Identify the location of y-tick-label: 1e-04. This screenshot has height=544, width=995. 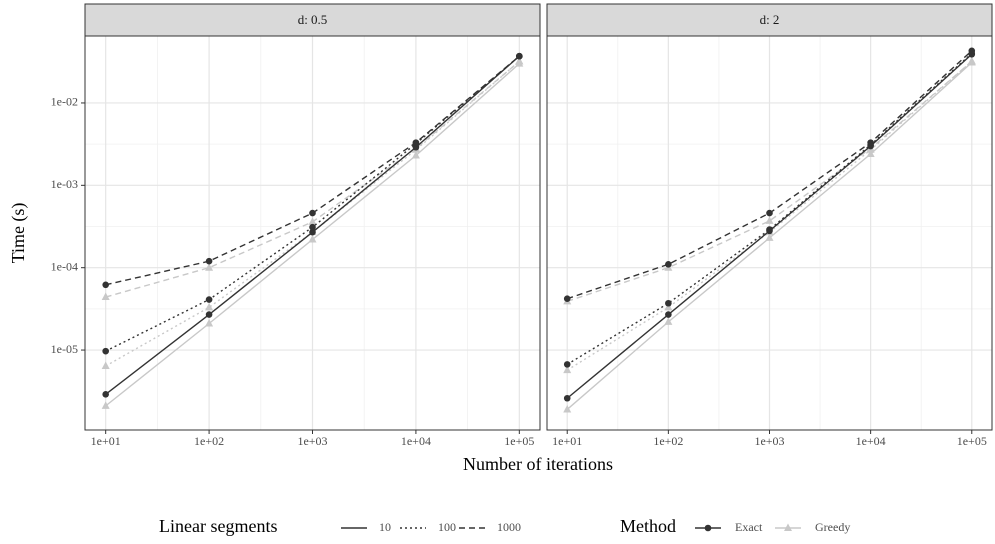
(64, 266).